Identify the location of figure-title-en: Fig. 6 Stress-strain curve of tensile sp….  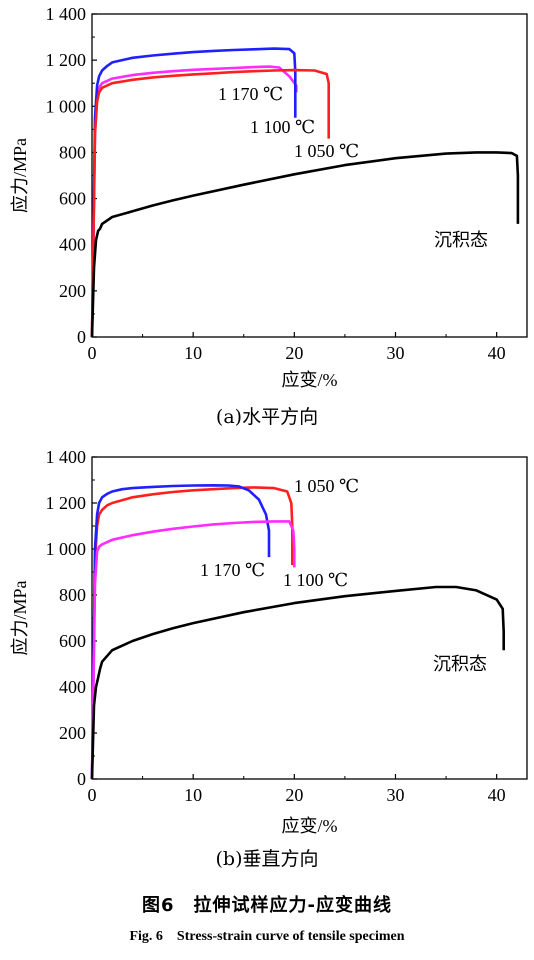
(267, 936).